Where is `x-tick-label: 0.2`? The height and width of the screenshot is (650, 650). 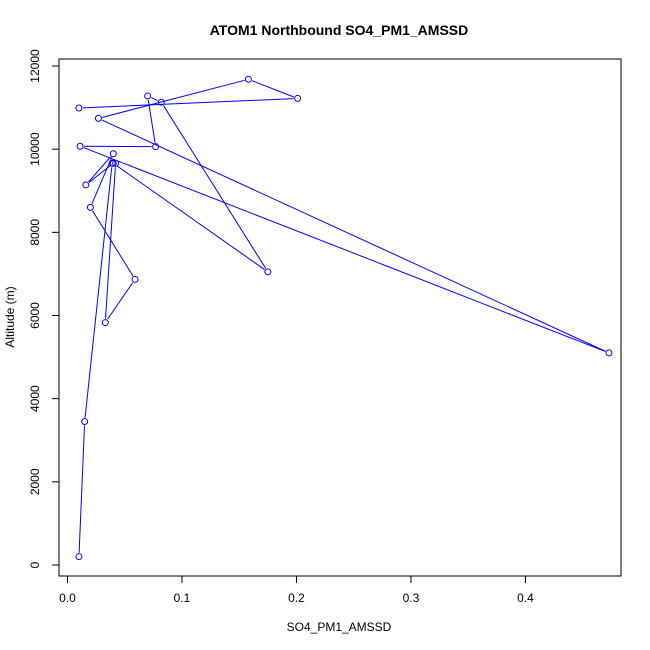
x-tick-label: 0.2 is located at coordinates (296, 598).